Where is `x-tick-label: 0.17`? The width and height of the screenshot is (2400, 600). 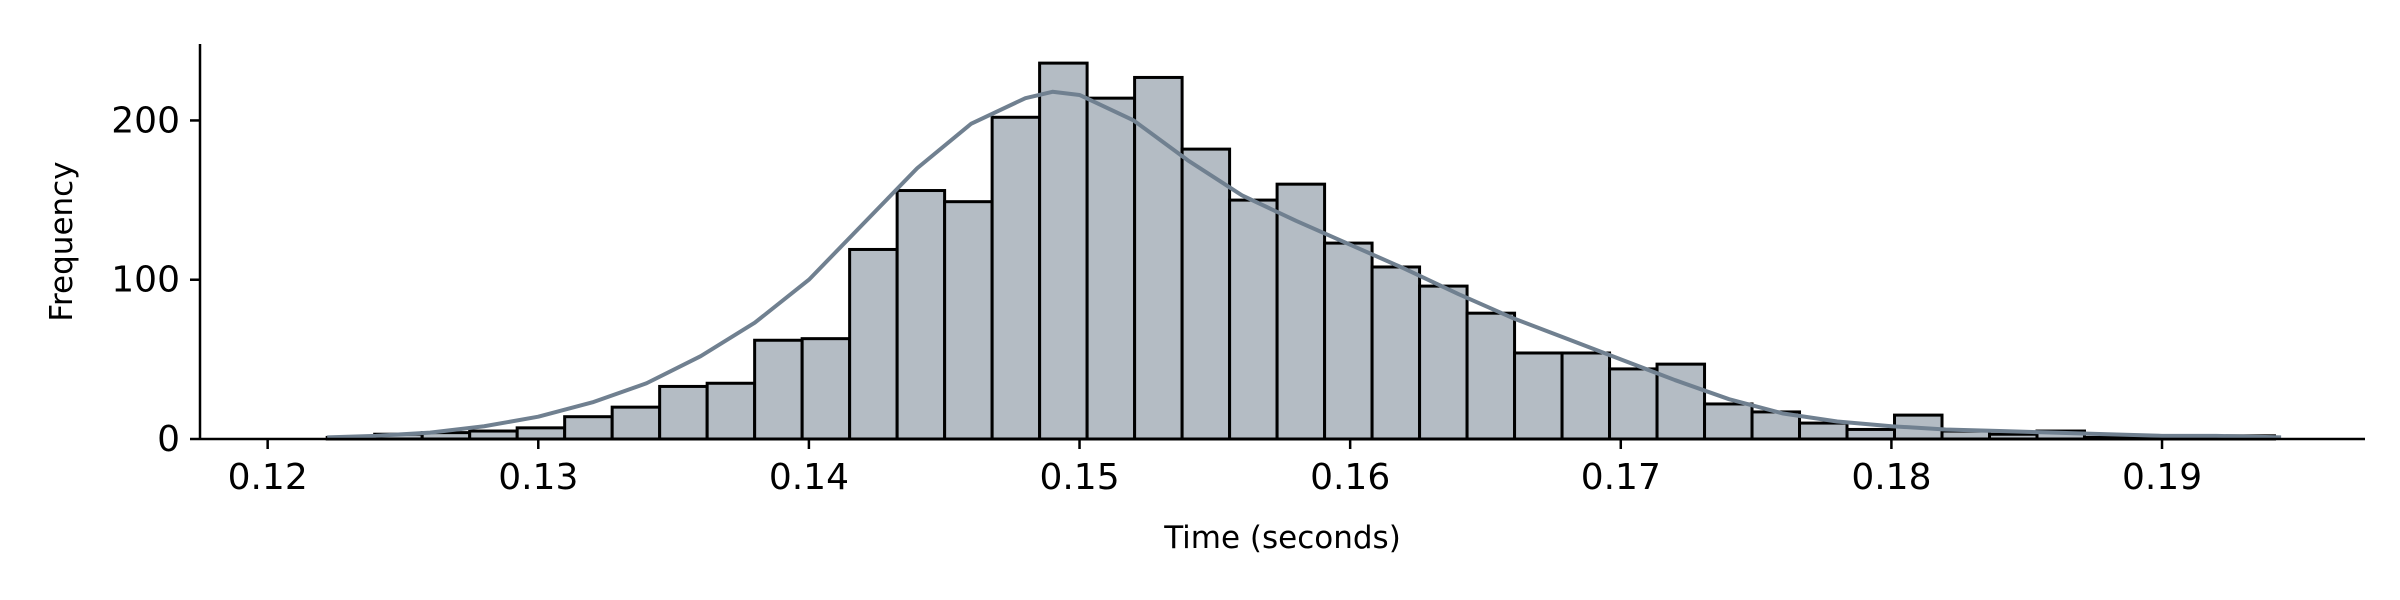 x-tick-label: 0.17 is located at coordinates (1621, 477).